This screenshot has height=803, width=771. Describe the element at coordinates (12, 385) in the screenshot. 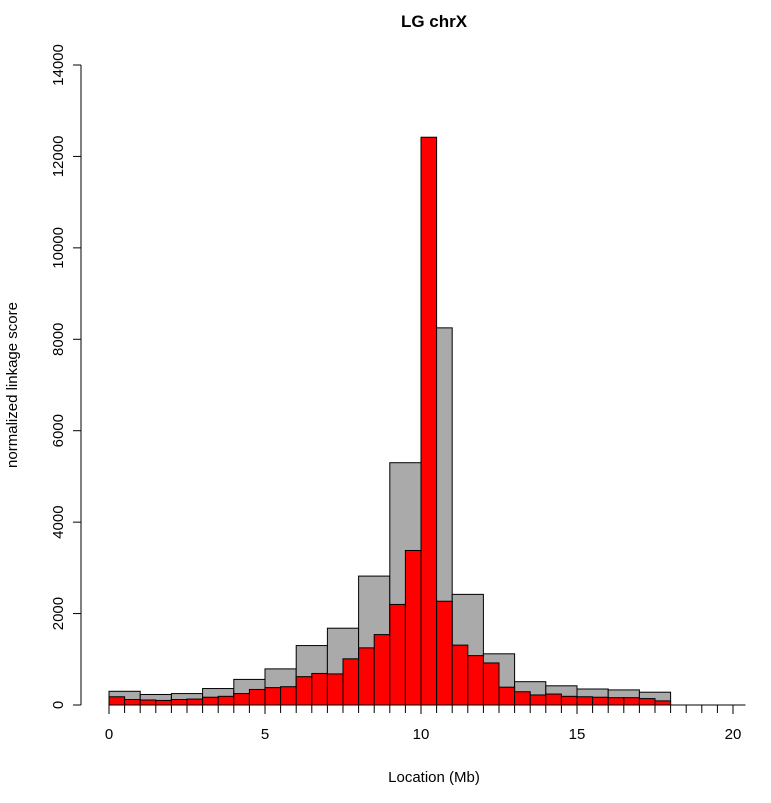

I see `y-axis-label: normalized linkage score` at that location.